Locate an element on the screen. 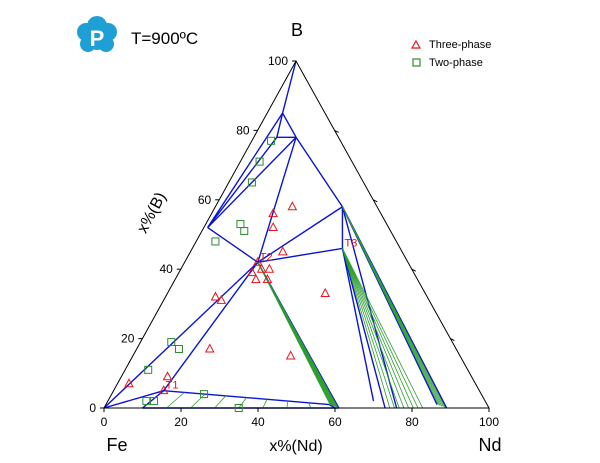 The image size is (600, 463). legend: Three-phase Two-phase is located at coordinates (450, 54).